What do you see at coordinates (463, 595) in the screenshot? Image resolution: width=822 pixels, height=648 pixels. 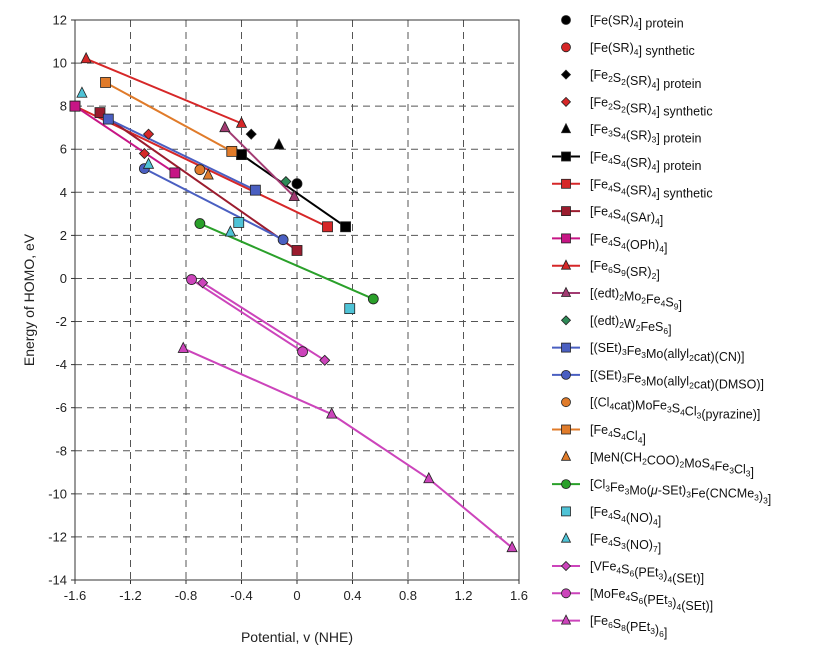 I see `x-tick-label: 1.2` at bounding box center [463, 595].